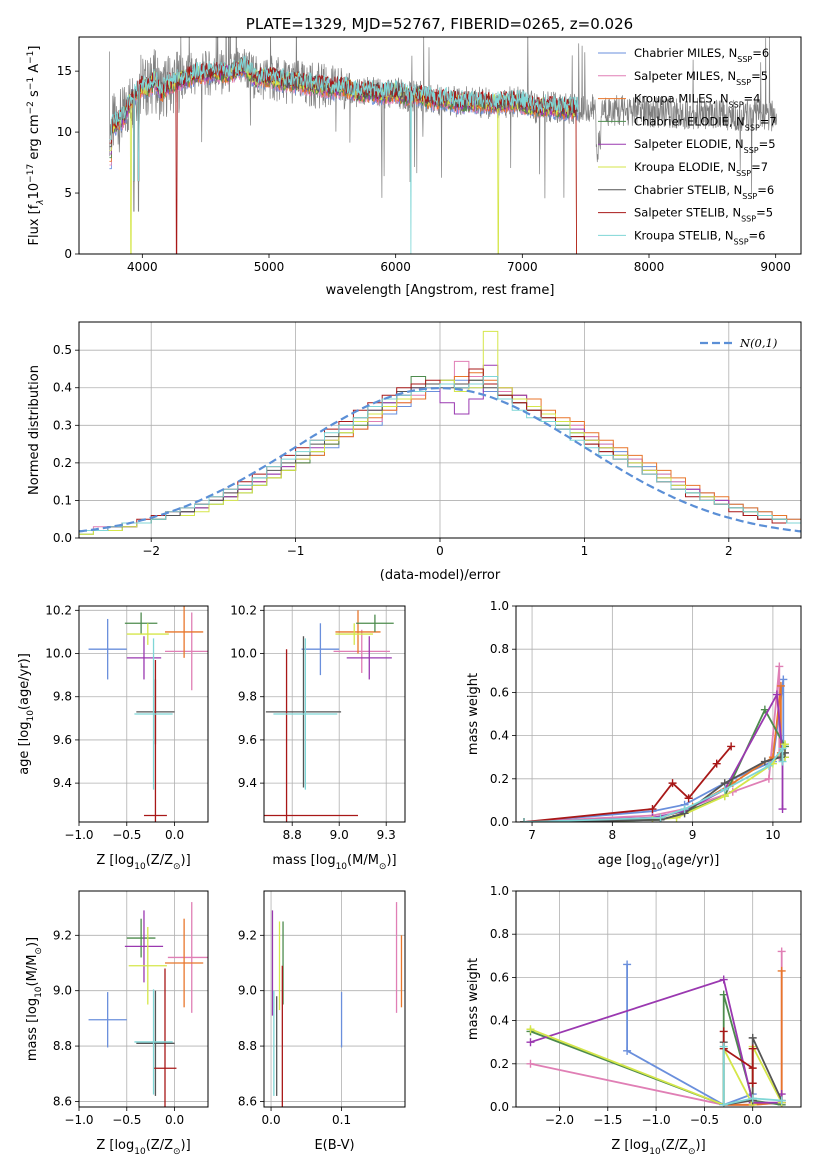 Image resolution: width=819 pixels, height=1170 pixels. I want to click on x-axis-label: wavelength [Angstrom, rest frame], so click(440, 290).